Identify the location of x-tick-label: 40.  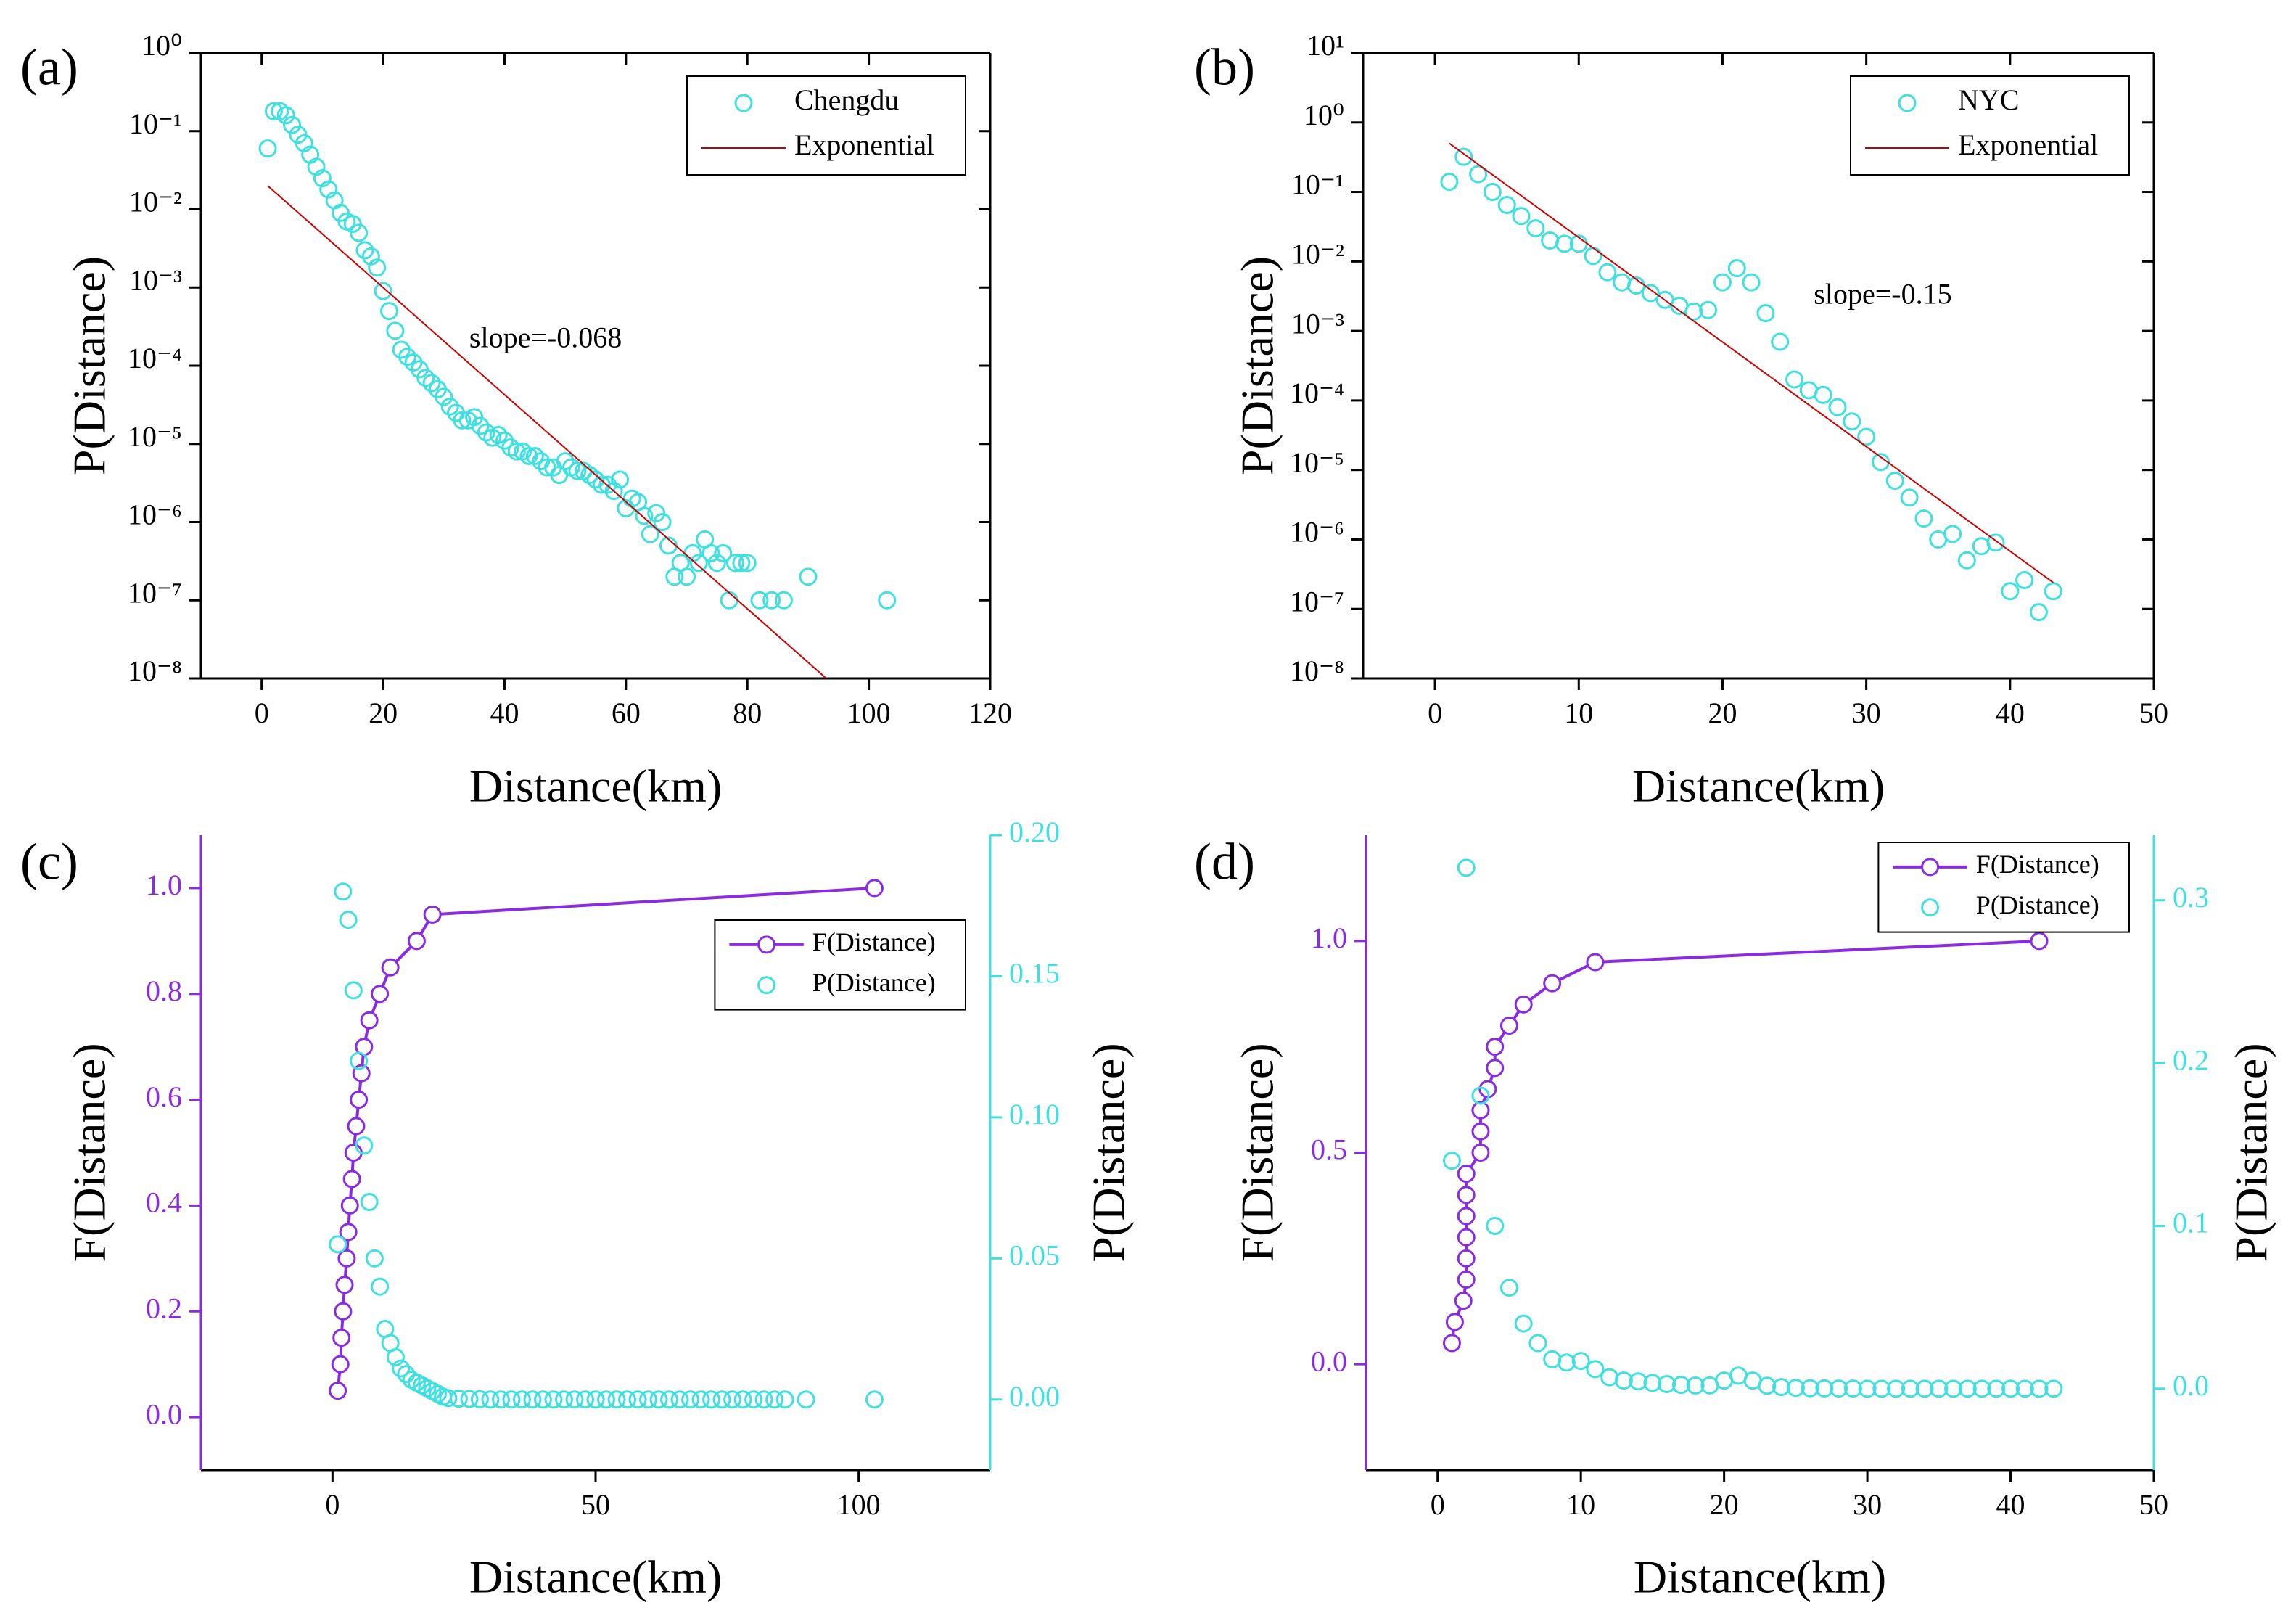
(2010, 713).